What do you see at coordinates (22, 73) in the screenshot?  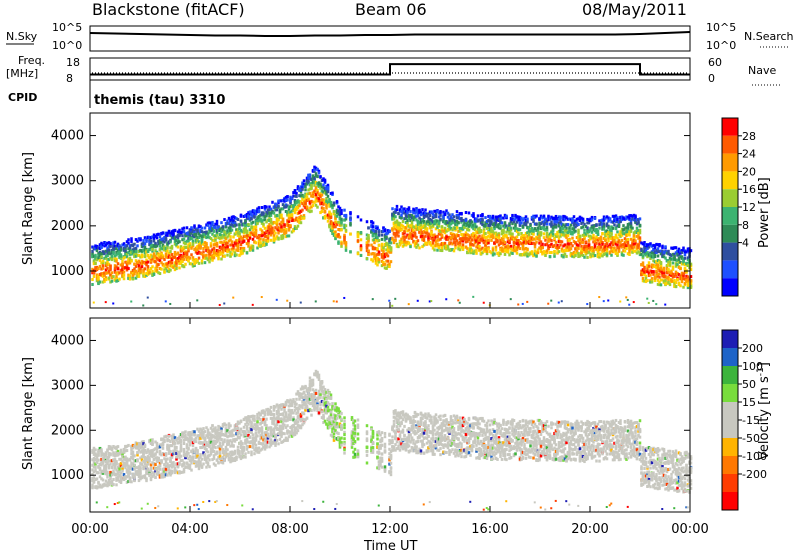 I see `freq-left-label-2: [MHz]` at bounding box center [22, 73].